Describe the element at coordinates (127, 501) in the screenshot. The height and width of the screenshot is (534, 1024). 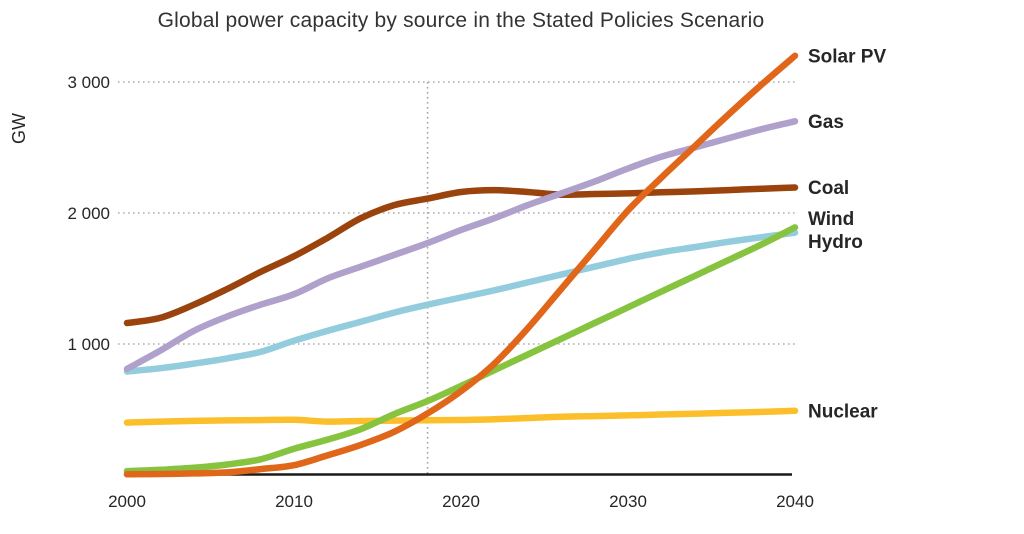
I see `x-tick-2000: 2000` at that location.